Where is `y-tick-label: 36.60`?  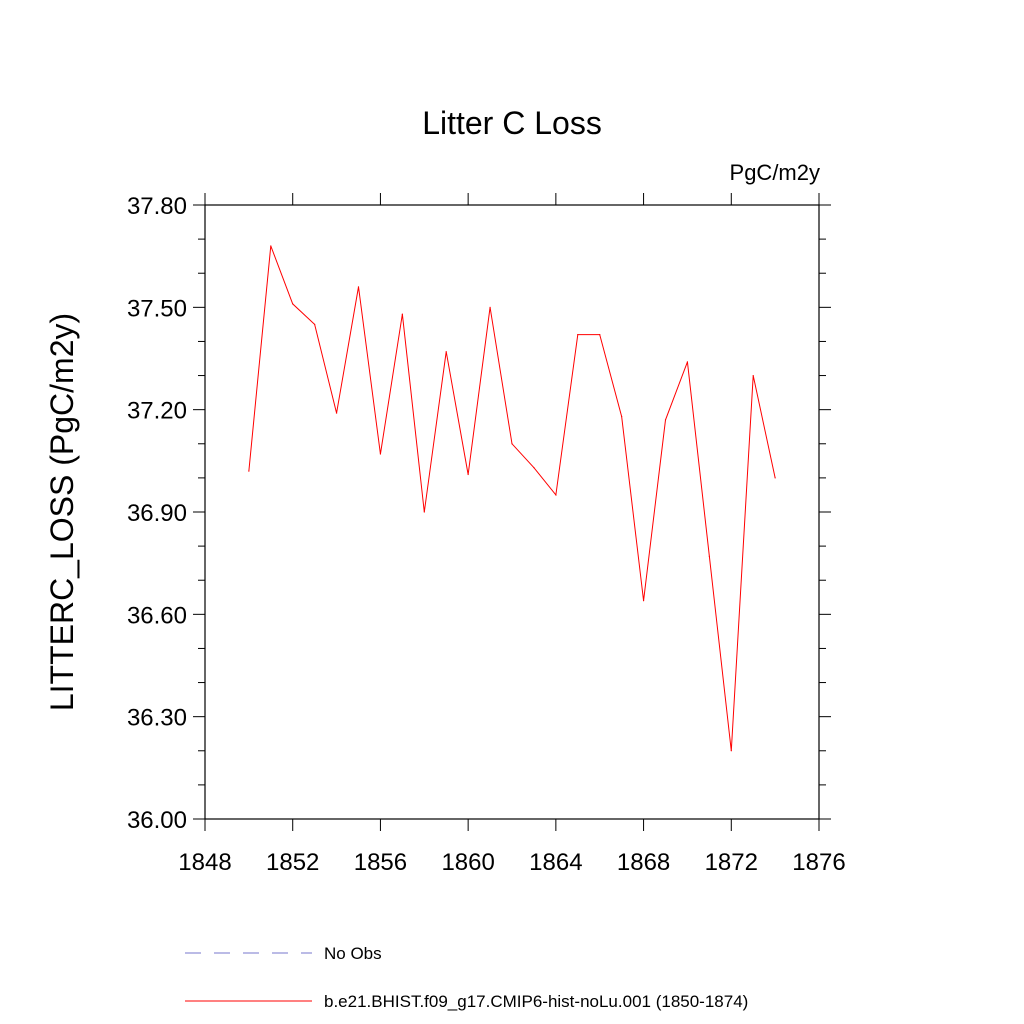 y-tick-label: 36.60 is located at coordinates (157, 615).